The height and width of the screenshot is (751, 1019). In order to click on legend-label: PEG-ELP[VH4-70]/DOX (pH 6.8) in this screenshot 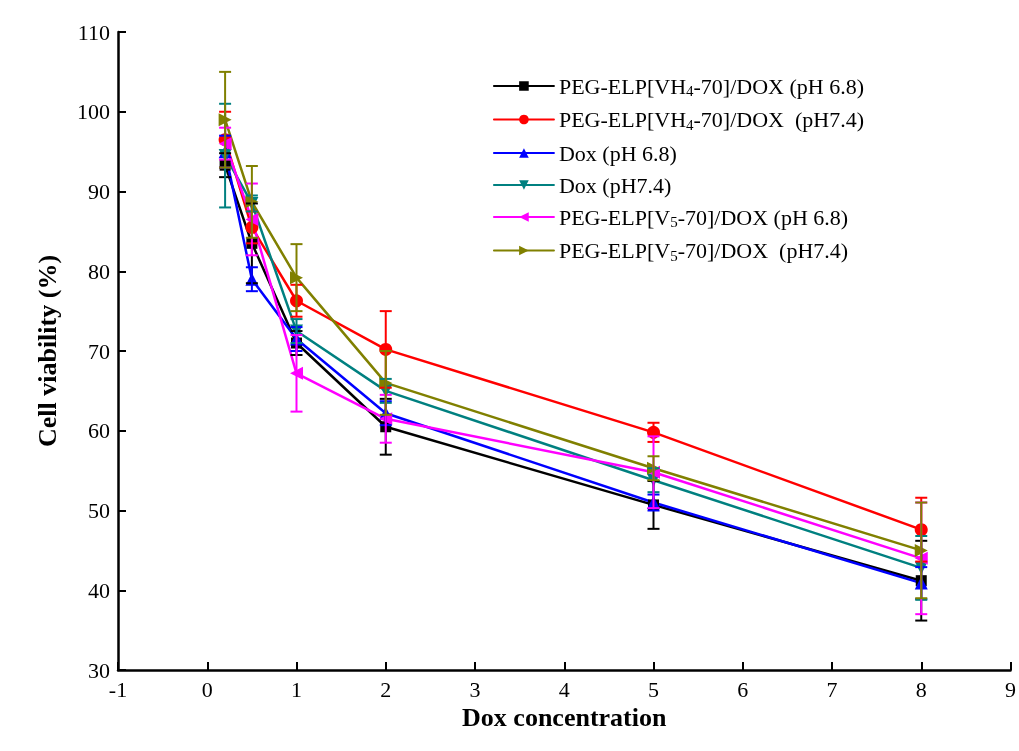, I will do `click(711, 86)`.